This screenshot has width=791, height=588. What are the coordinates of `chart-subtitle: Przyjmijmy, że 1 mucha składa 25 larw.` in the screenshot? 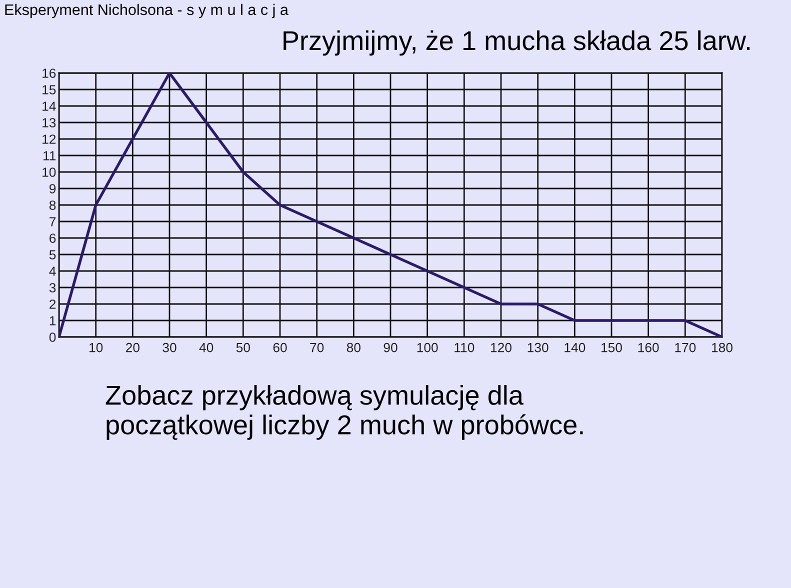 It's located at (517, 43).